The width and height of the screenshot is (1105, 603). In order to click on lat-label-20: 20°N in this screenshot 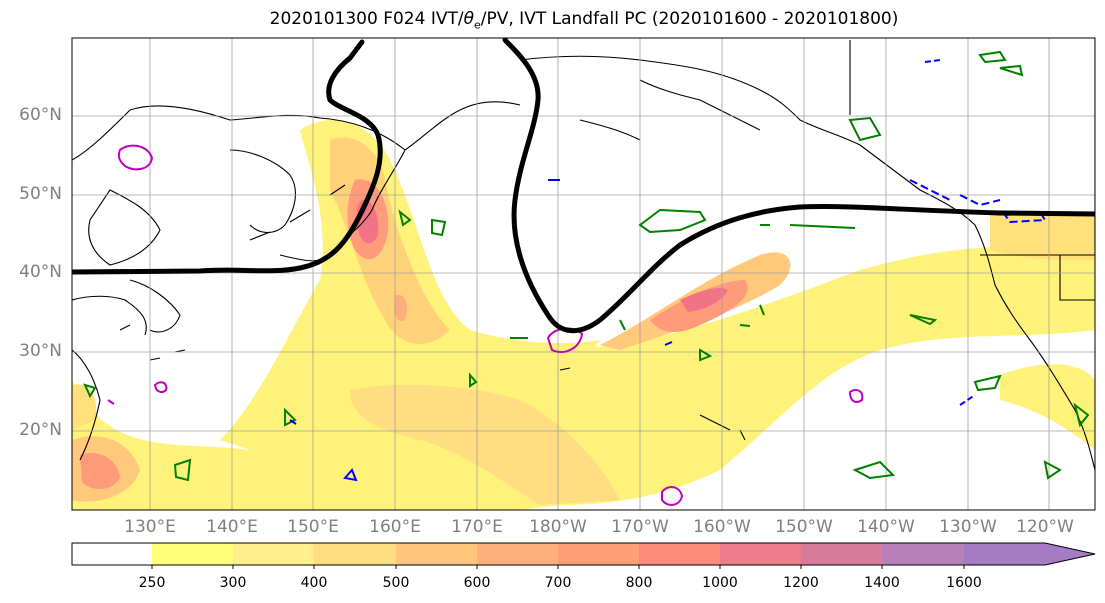, I will do `click(40, 430)`.